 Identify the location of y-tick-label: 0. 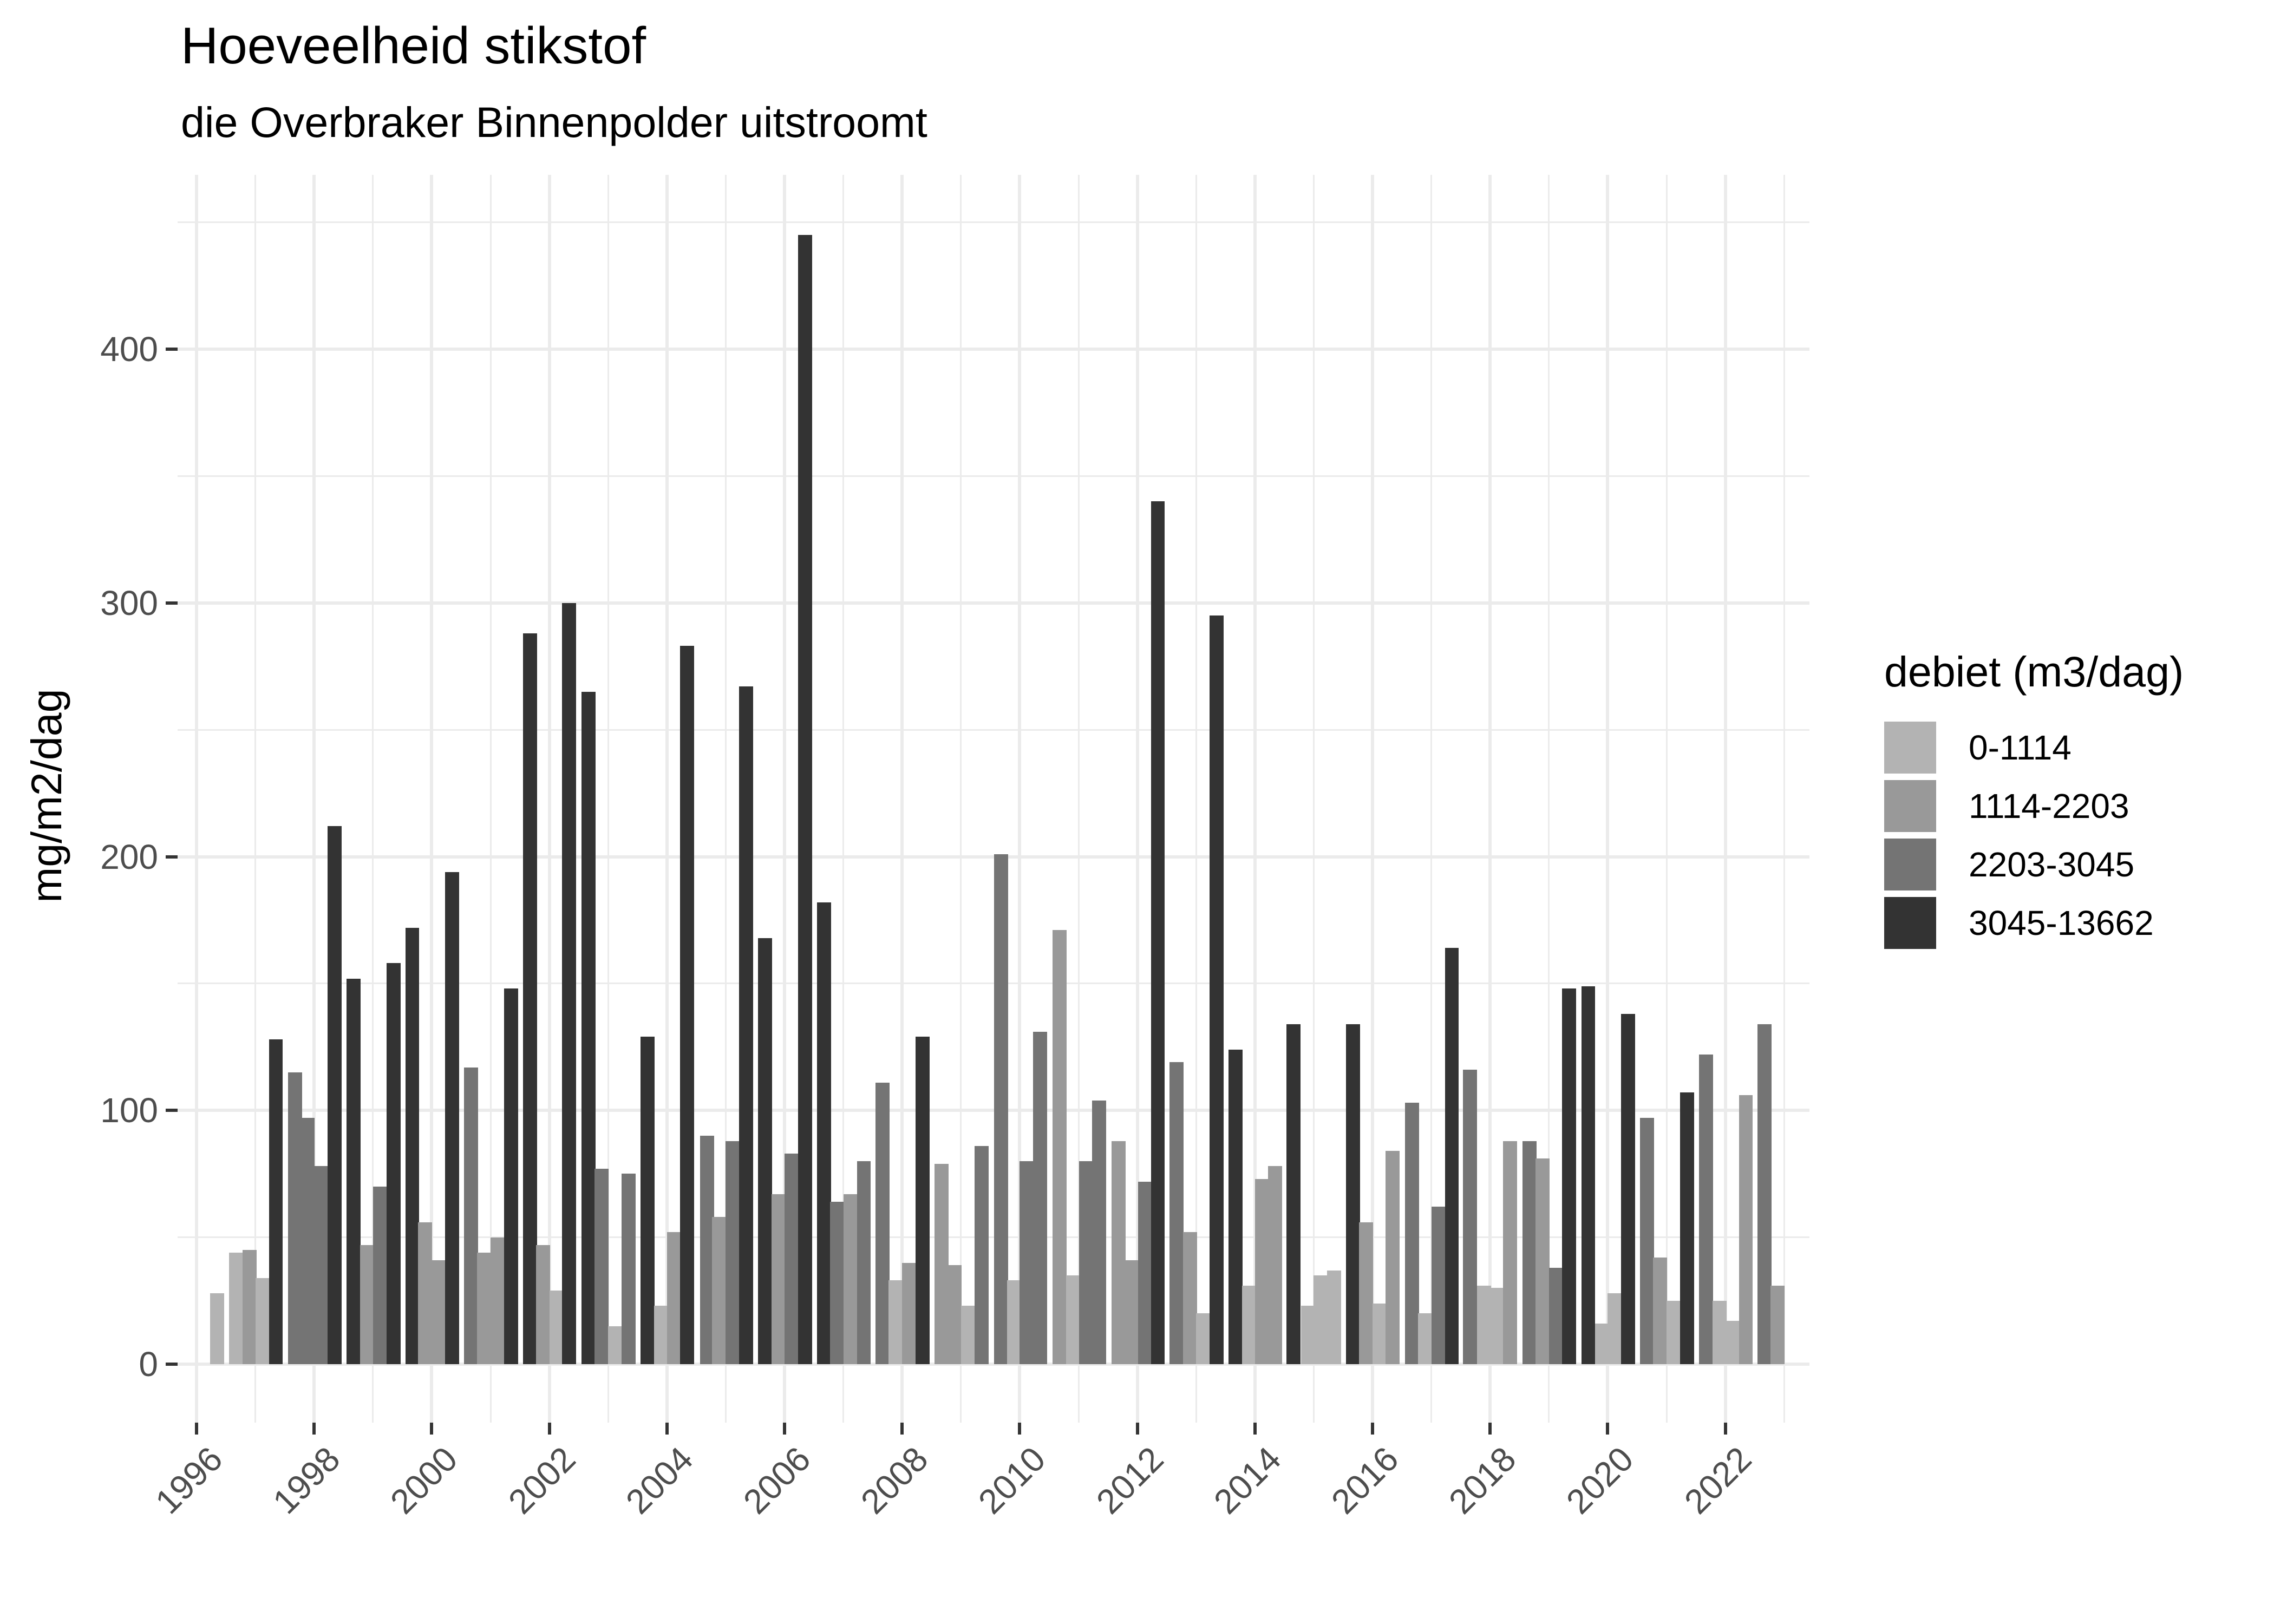
(149, 1364).